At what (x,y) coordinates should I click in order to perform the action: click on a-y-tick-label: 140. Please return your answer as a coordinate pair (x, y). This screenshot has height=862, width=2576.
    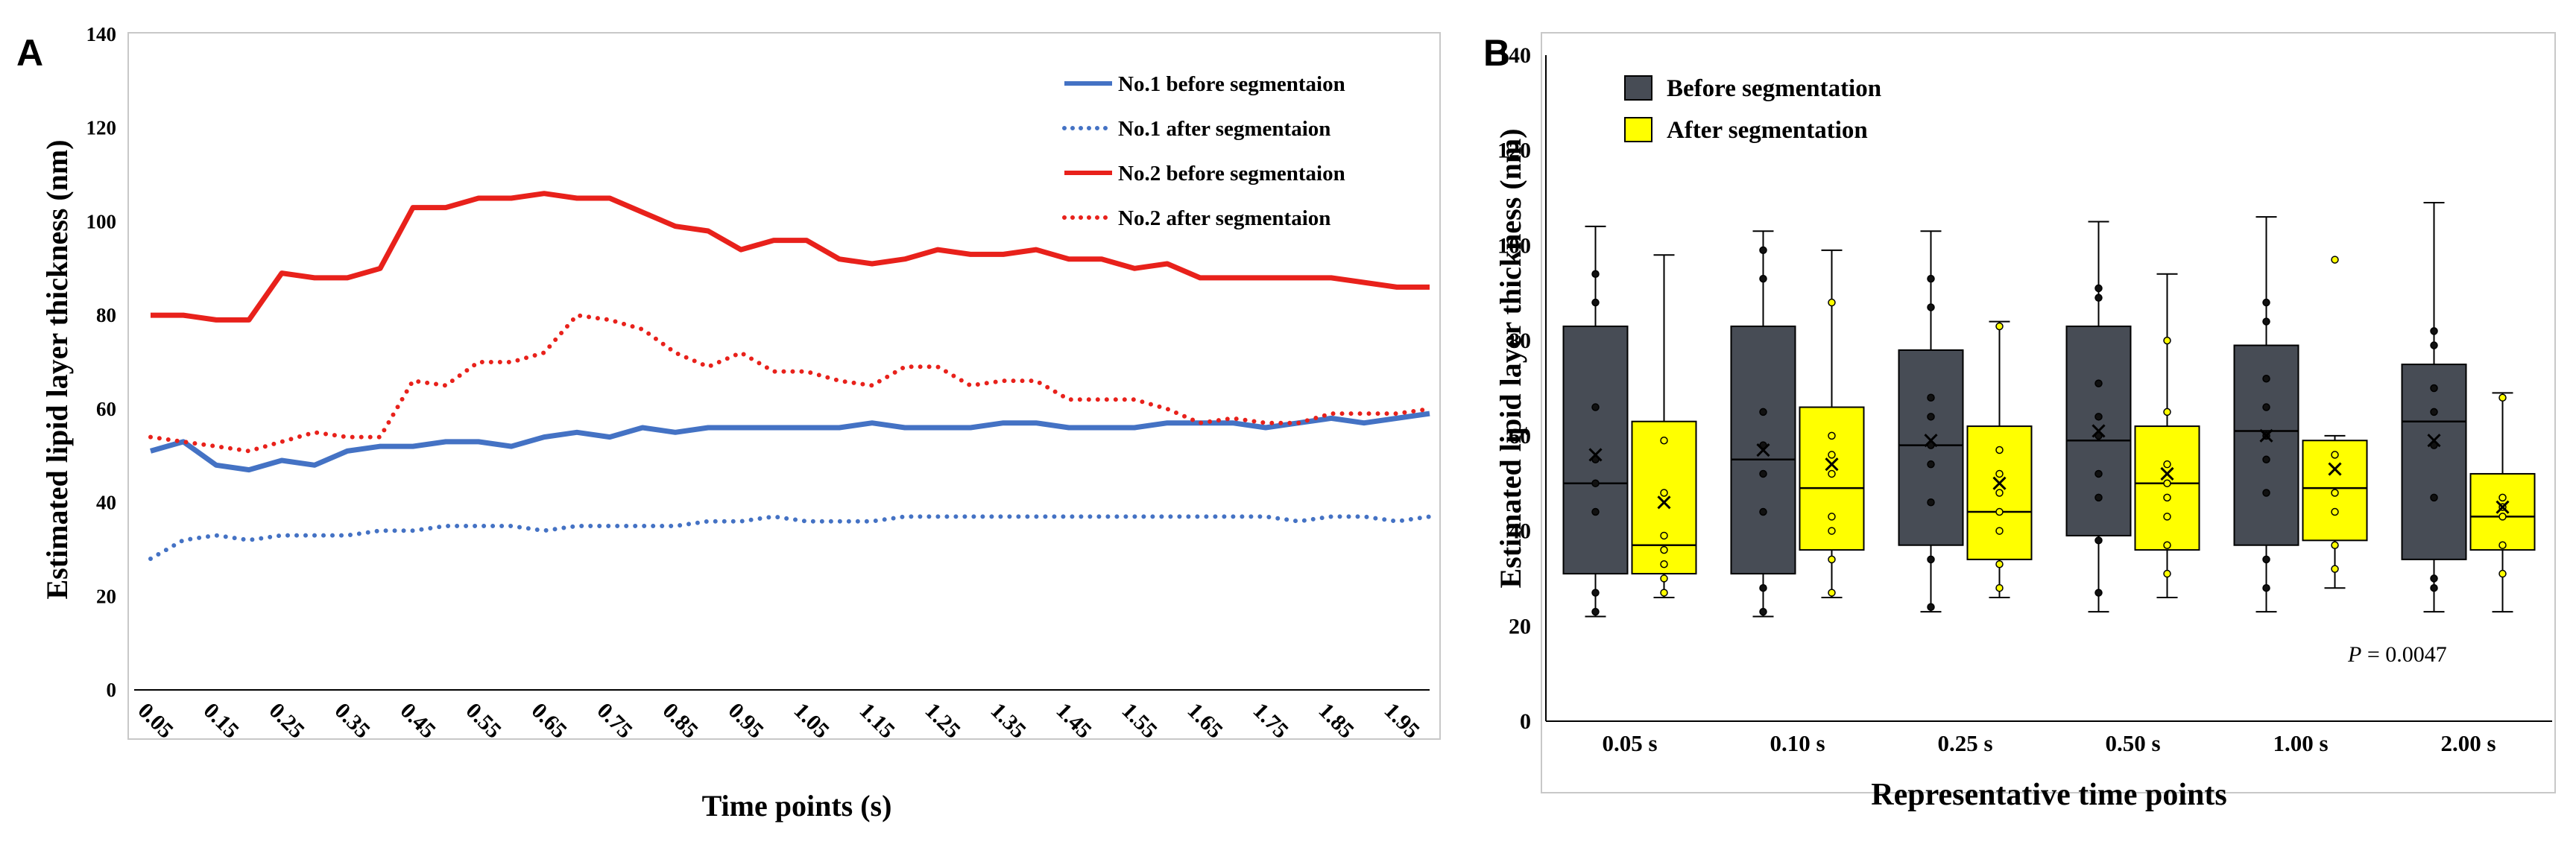
    Looking at the image, I should click on (102, 34).